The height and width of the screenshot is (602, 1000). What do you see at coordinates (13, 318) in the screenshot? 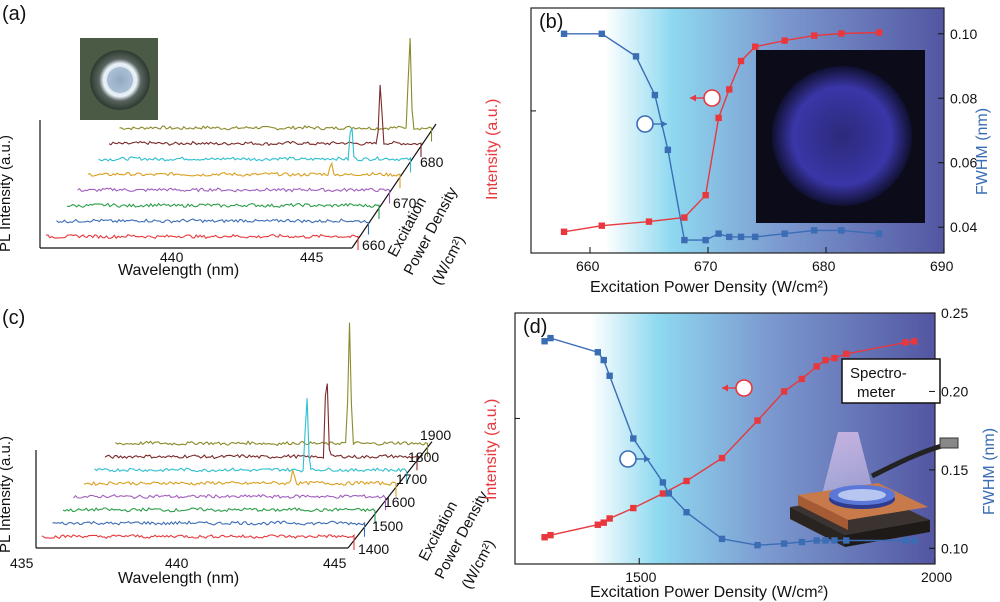
I see `panel-c-tag: (c)` at bounding box center [13, 318].